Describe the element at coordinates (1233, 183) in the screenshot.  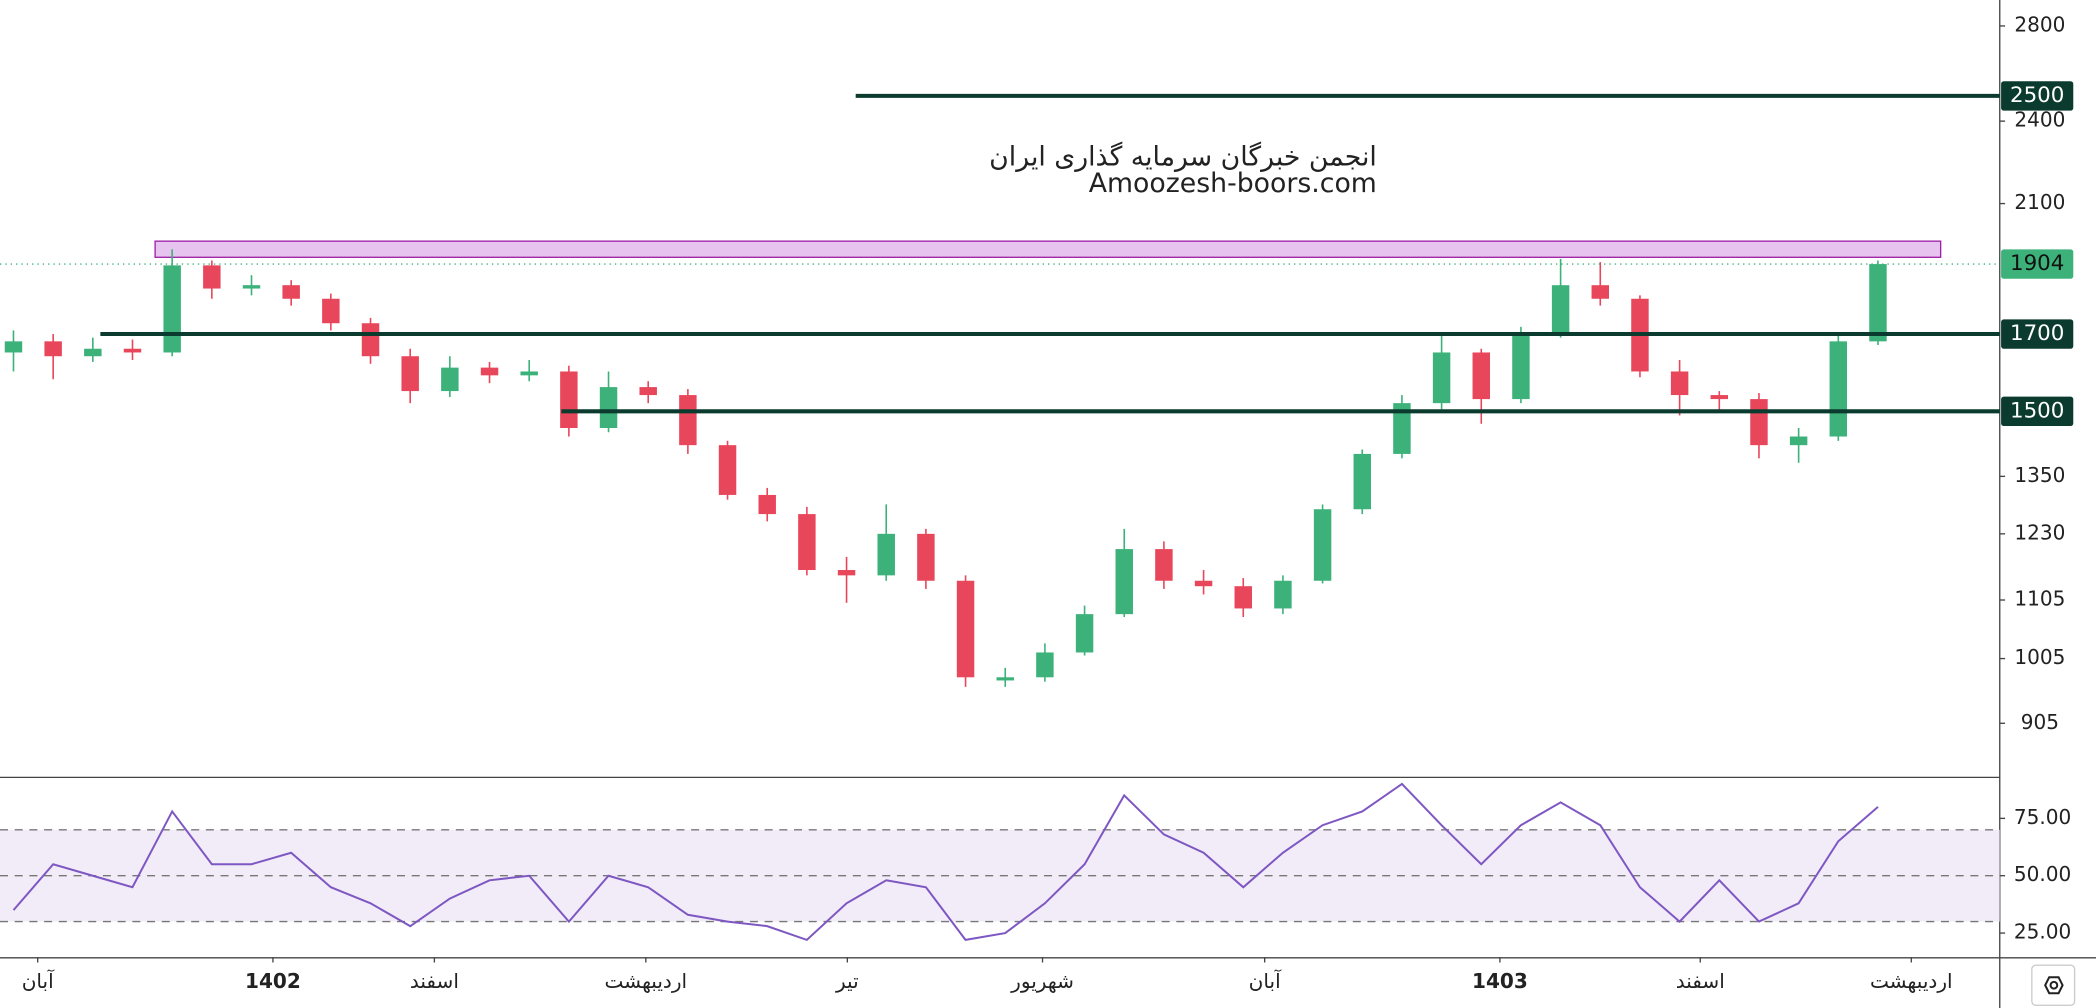
I see `watermark: Amoozesh-boors.com` at that location.